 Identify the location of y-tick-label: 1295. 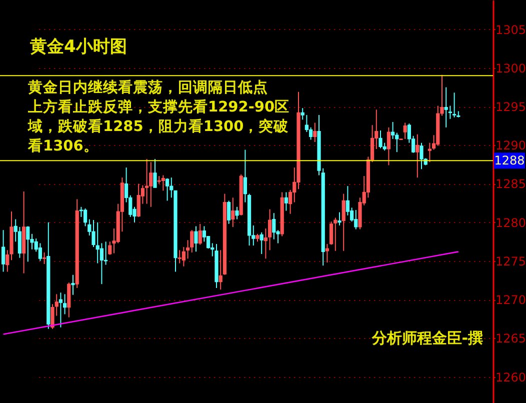
(511, 107).